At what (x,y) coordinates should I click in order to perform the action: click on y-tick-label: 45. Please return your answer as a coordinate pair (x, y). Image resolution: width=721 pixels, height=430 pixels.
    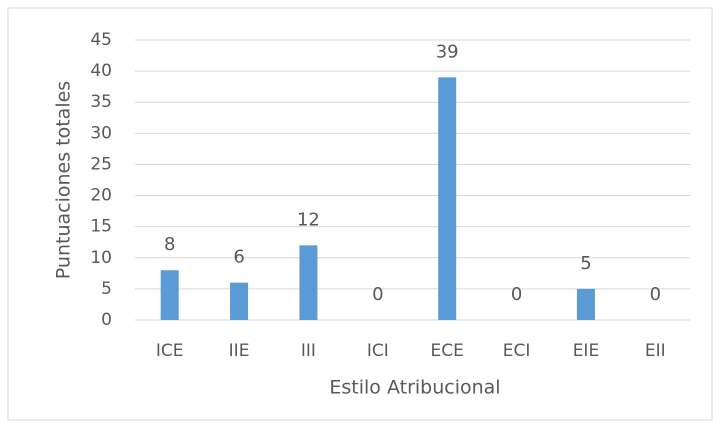
    Looking at the image, I should click on (101, 40).